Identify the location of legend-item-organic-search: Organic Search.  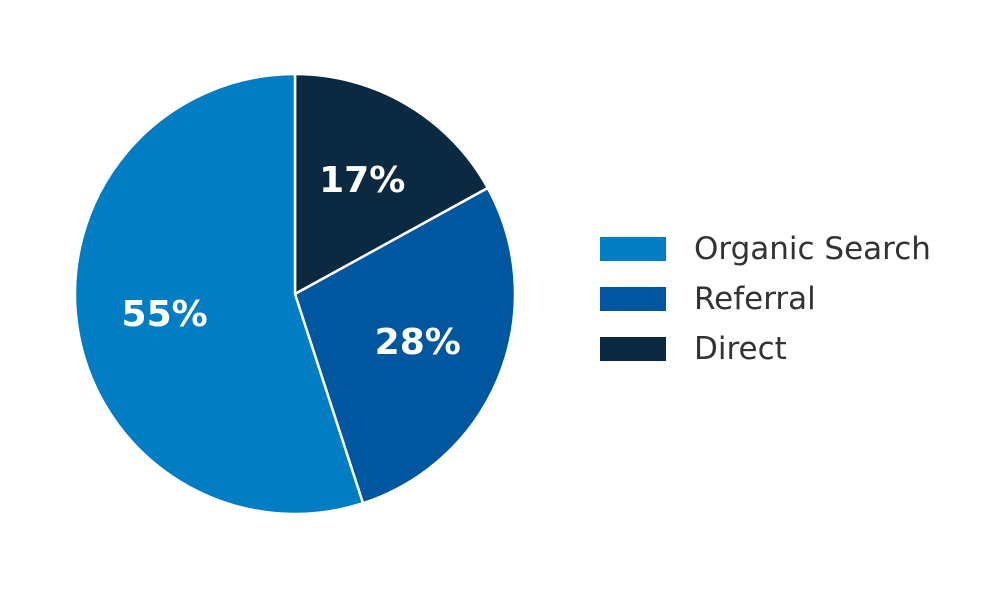
(765, 249).